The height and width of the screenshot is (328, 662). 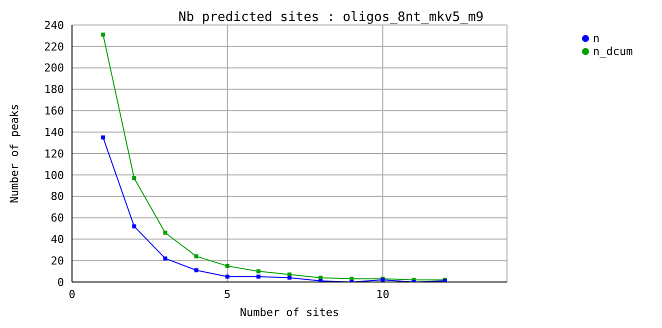 What do you see at coordinates (57, 239) in the screenshot?
I see `y-tick-label: 40` at bounding box center [57, 239].